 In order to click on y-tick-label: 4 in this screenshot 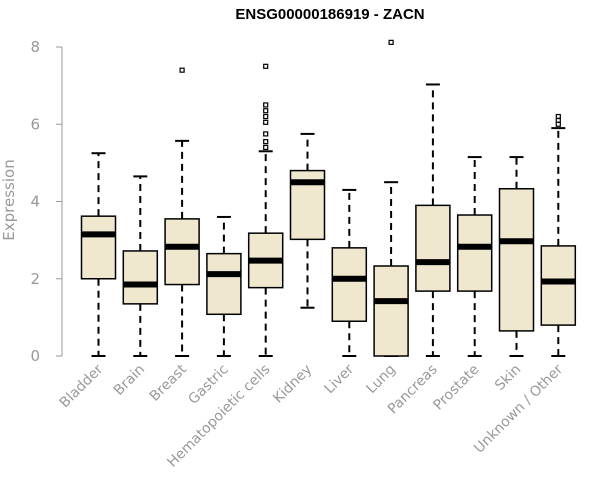, I will do `click(35, 202)`.